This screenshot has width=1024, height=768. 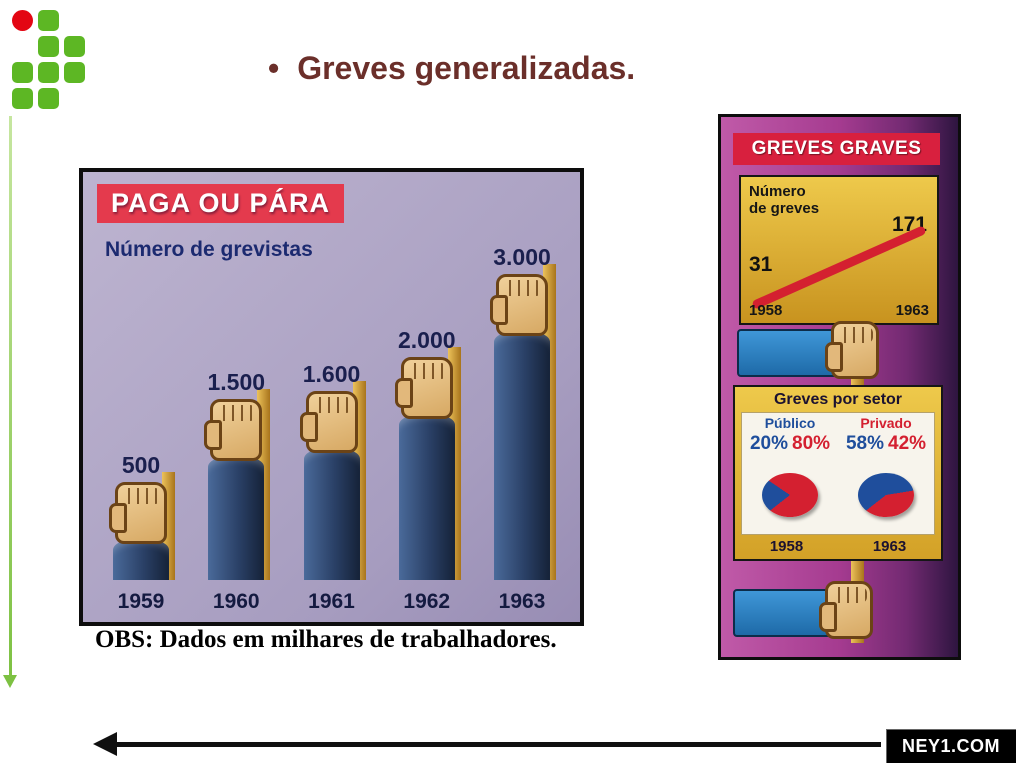 I want to click on line-end-year: 1963, so click(x=912, y=310).